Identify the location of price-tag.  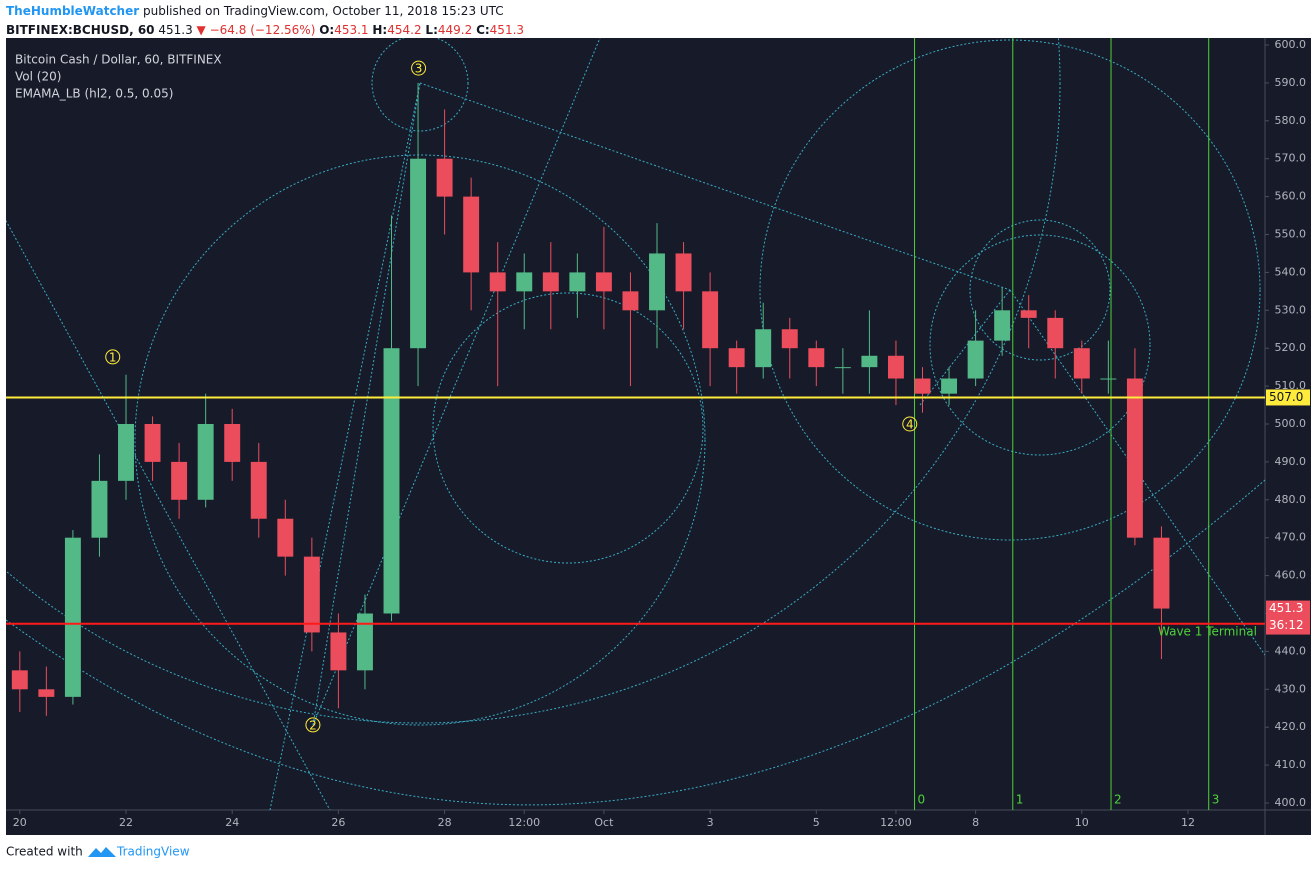
(1288, 397).